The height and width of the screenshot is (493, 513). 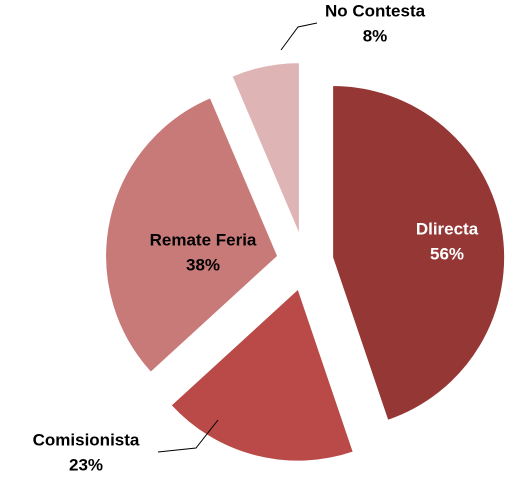 What do you see at coordinates (86, 464) in the screenshot?
I see `slice-value-label: 23%` at bounding box center [86, 464].